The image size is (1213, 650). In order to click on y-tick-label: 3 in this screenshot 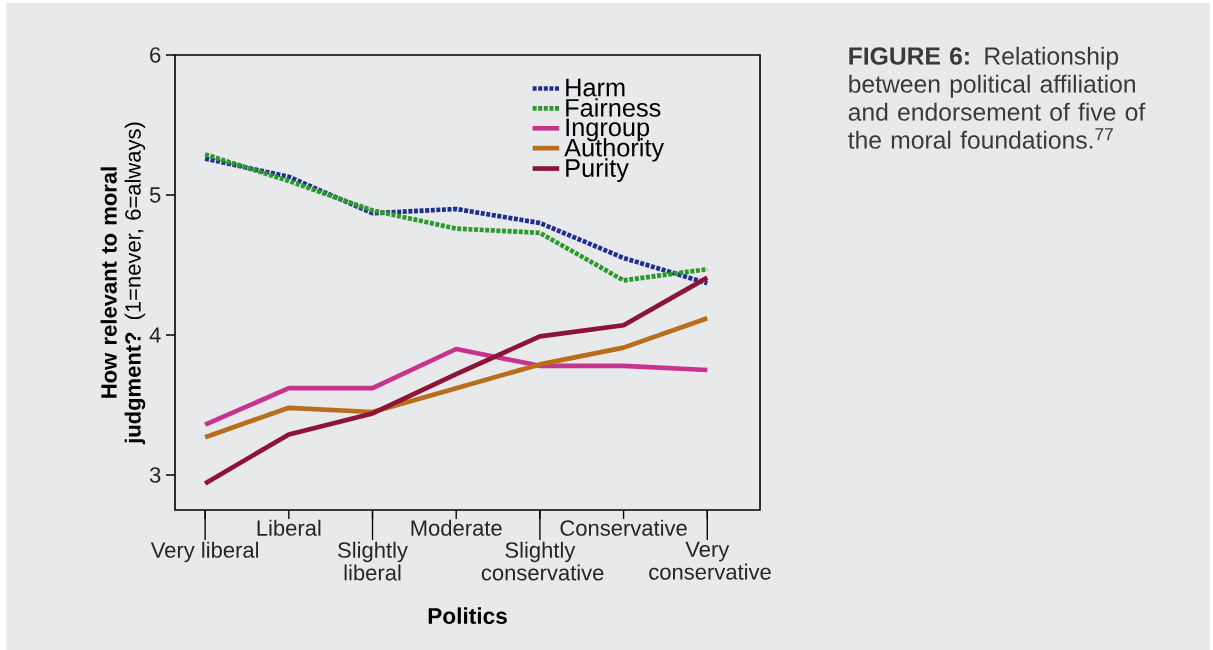, I will do `click(155, 475)`.